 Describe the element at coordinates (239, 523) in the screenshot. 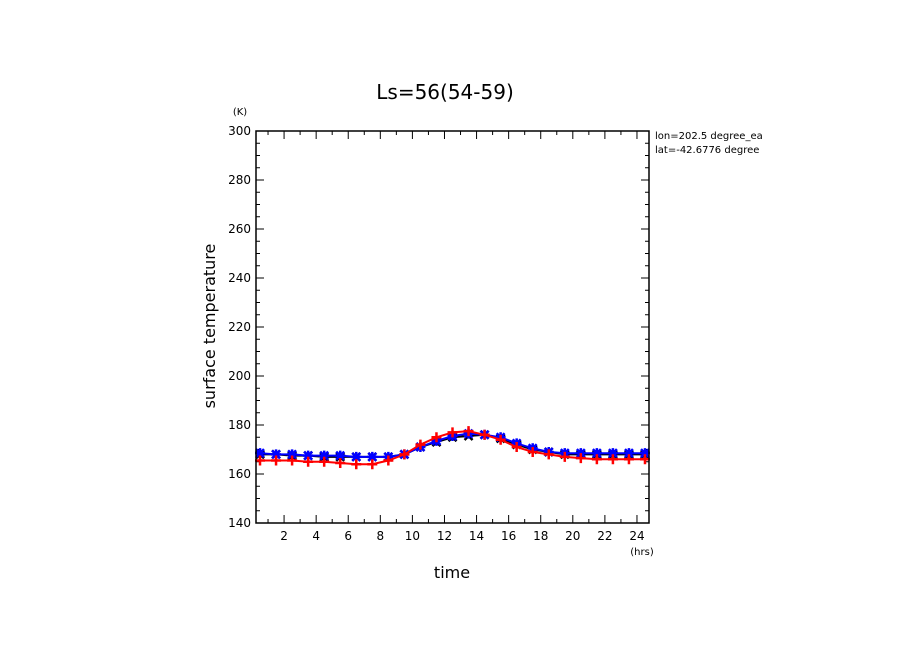

I see `y-tick-label: 140` at that location.